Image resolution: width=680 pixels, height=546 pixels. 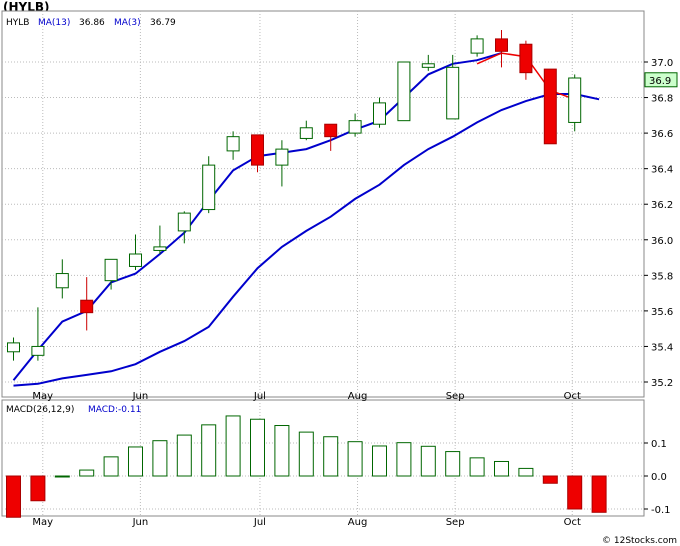 What do you see at coordinates (662, 241) in the screenshot?
I see `price-tick-label: 36.0` at bounding box center [662, 241].